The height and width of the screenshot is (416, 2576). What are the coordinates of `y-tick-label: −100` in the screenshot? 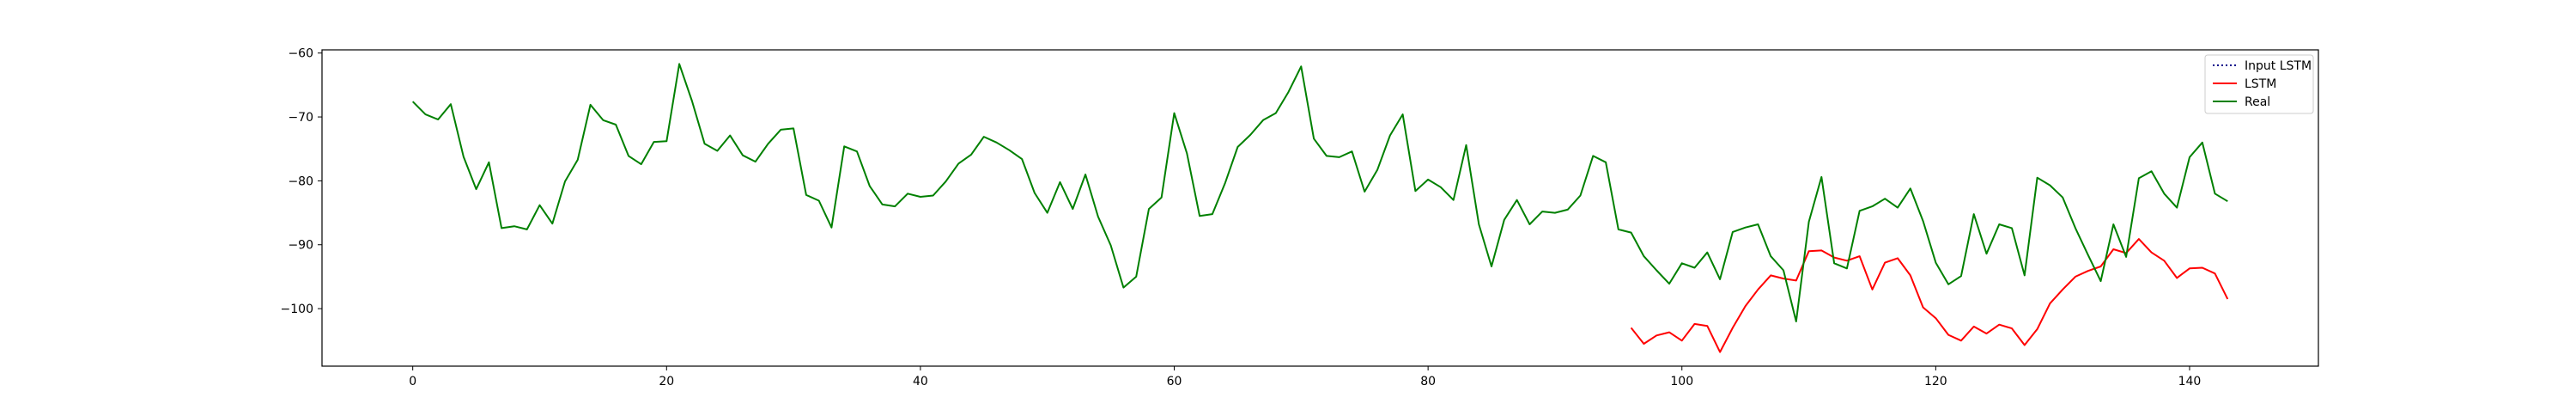 It's located at (297, 310).